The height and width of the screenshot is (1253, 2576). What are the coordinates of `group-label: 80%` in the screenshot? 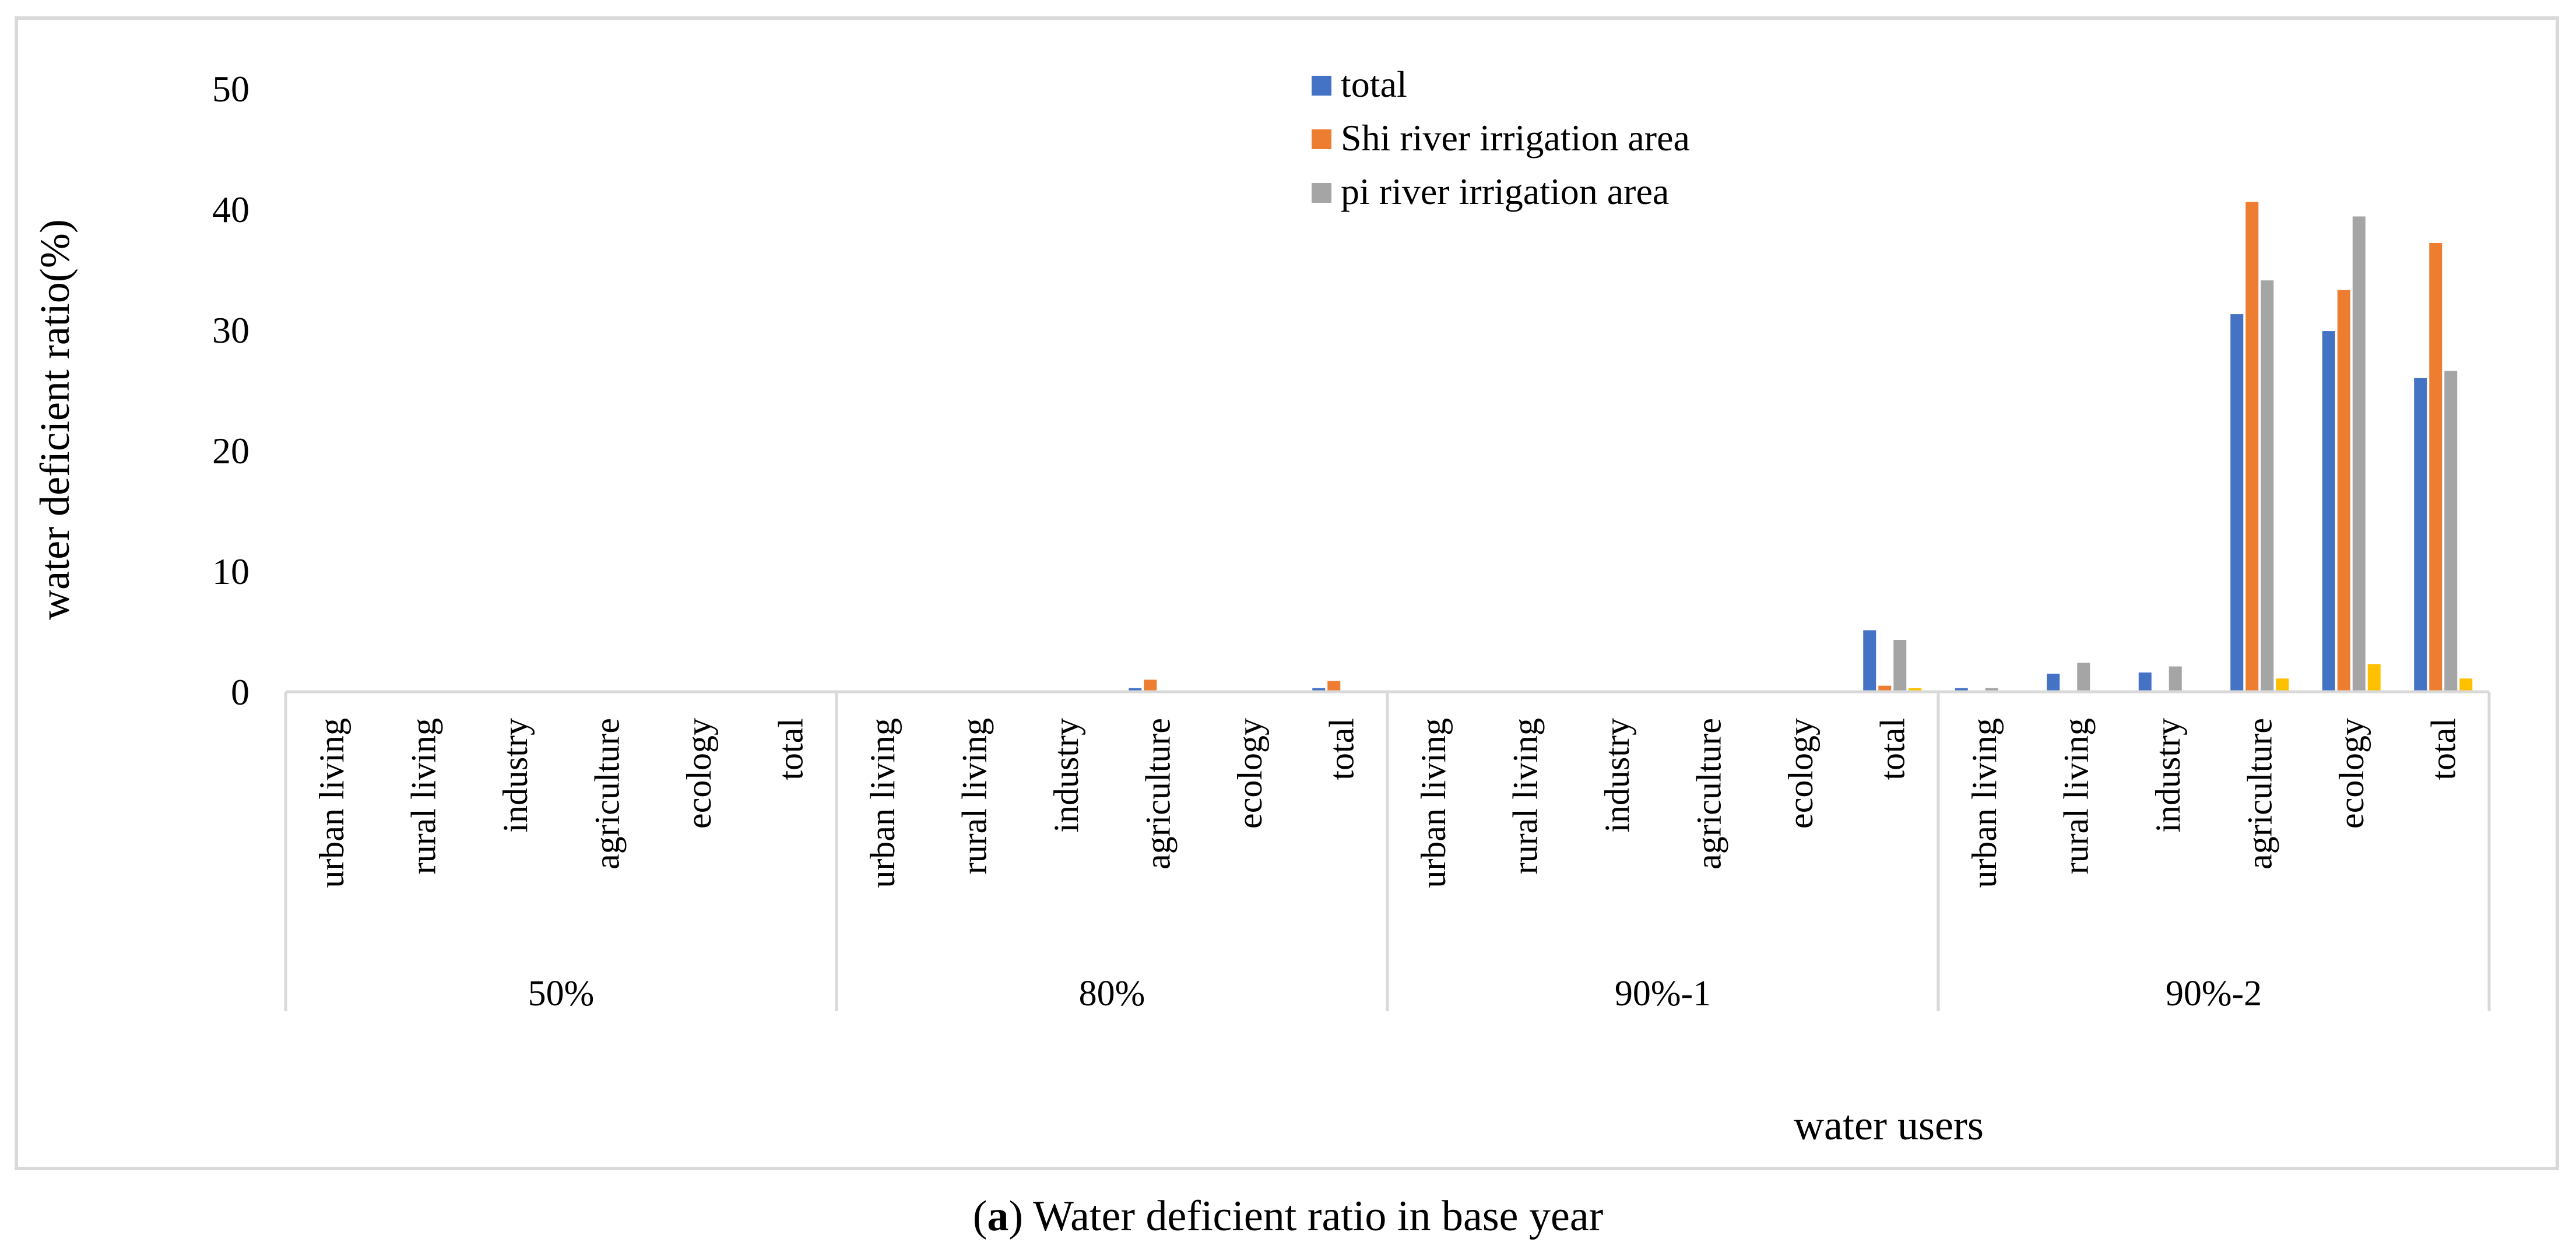 It's located at (1112, 993).